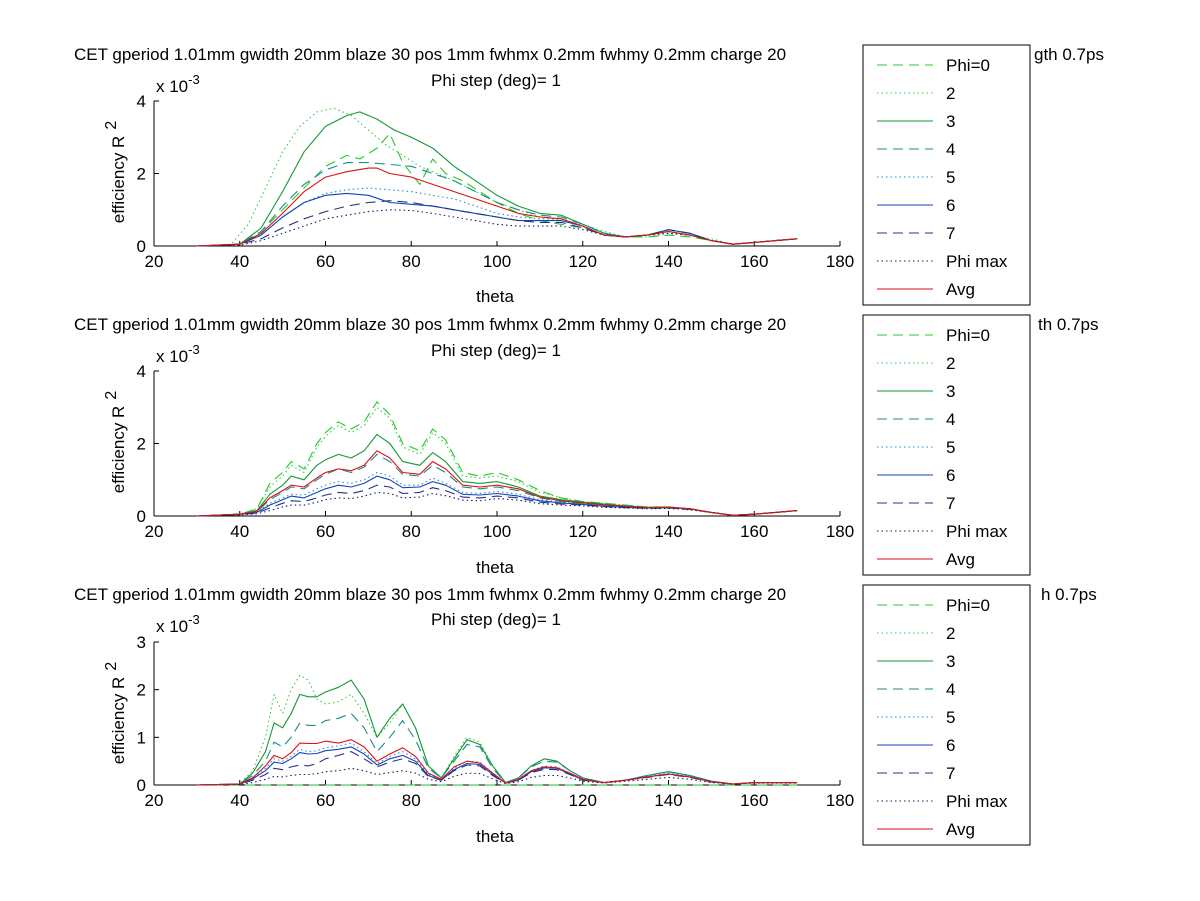  What do you see at coordinates (950, 419) in the screenshot?
I see `subplot-2-legend-label: 4` at bounding box center [950, 419].